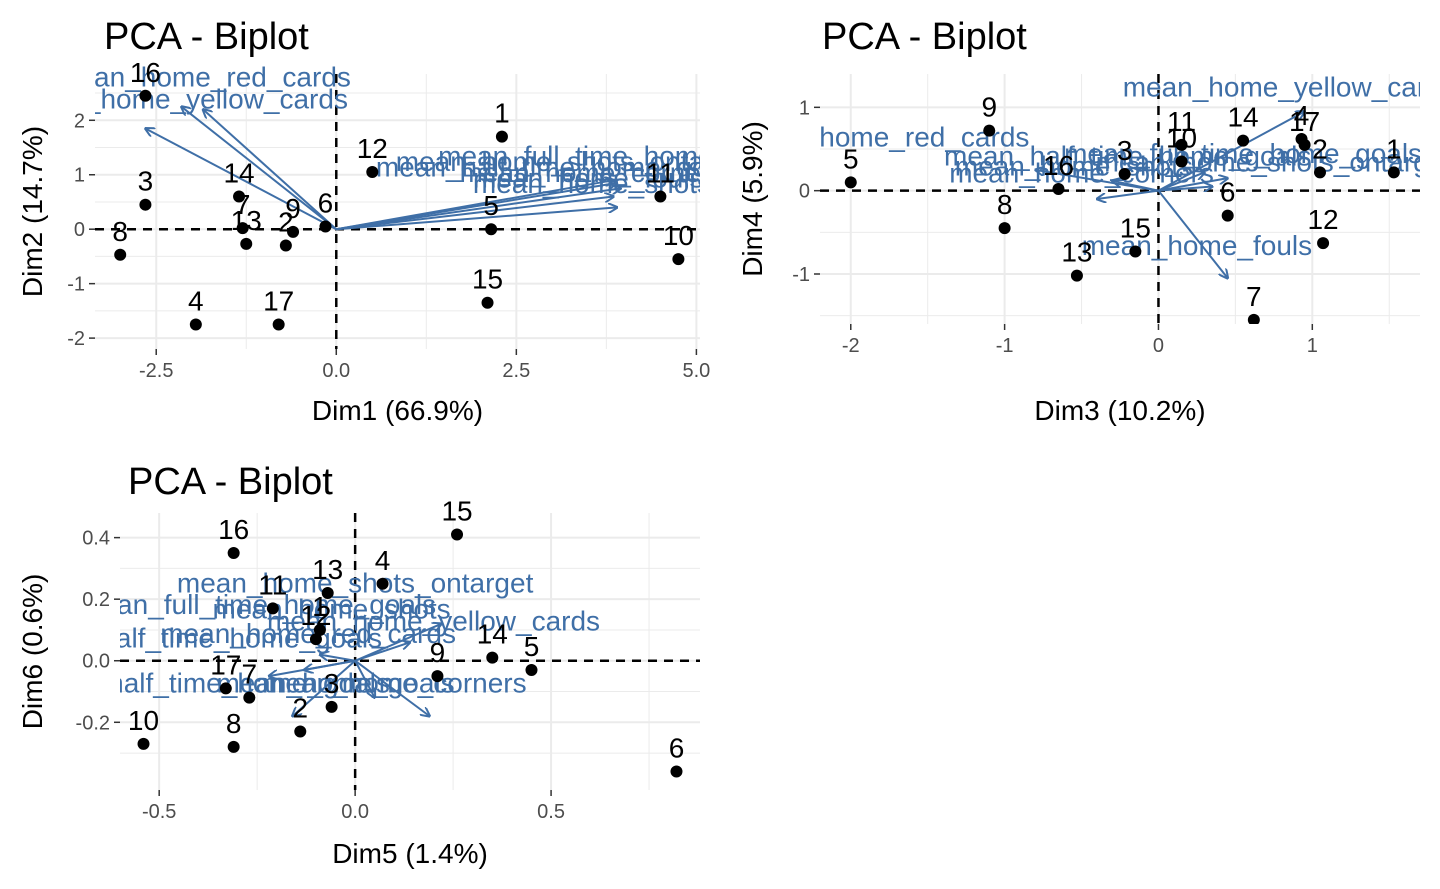 The height and width of the screenshot is (889, 1440). I want to click on variable-label: mean_home_shots_ontarget, so click(1268, 162).